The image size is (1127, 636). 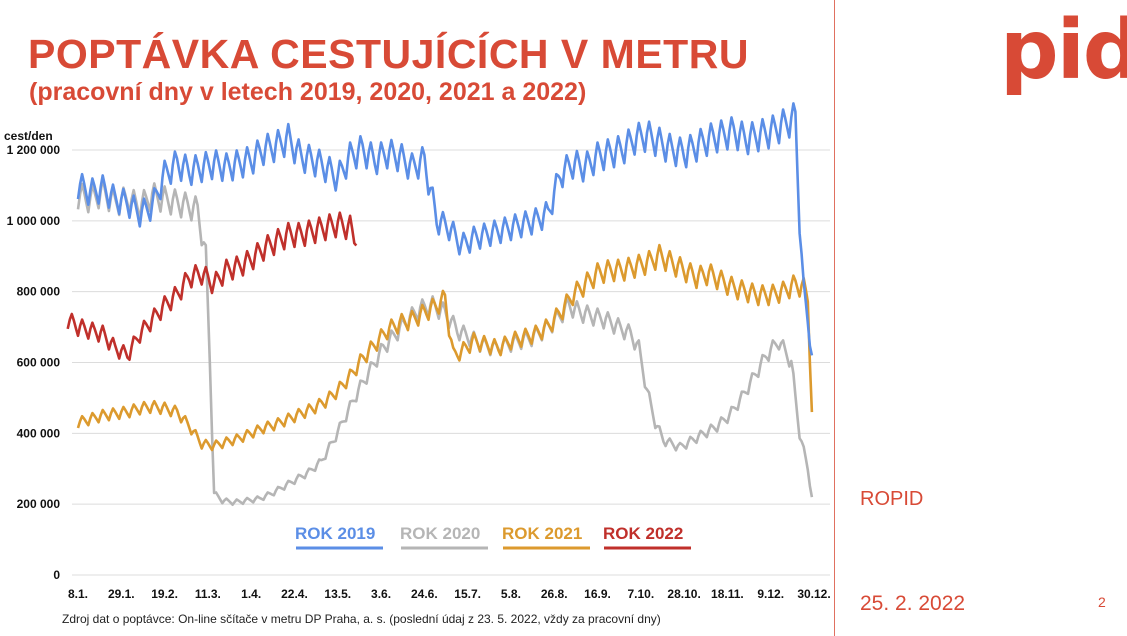 I want to click on page-title: POPTÁVKA CESTUJÍCÍCH V METRU, so click(x=388, y=54).